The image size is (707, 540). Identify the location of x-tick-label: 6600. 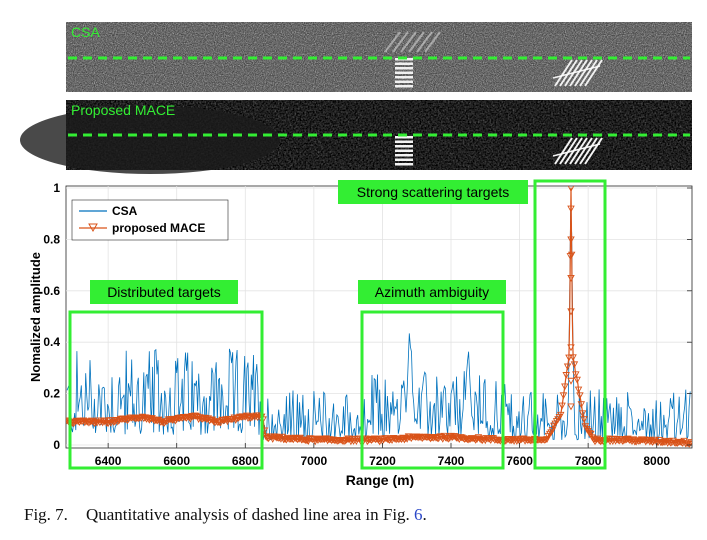
(176, 461).